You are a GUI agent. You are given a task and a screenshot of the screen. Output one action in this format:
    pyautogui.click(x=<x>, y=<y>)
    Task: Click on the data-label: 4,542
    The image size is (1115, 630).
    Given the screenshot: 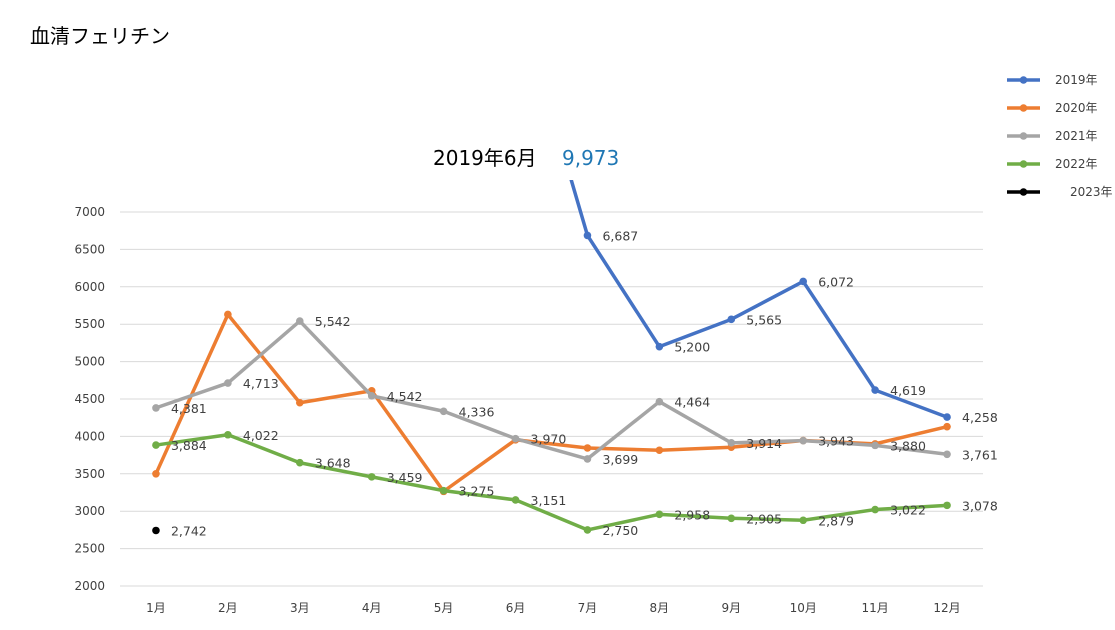 What is the action you would take?
    pyautogui.click(x=405, y=396)
    